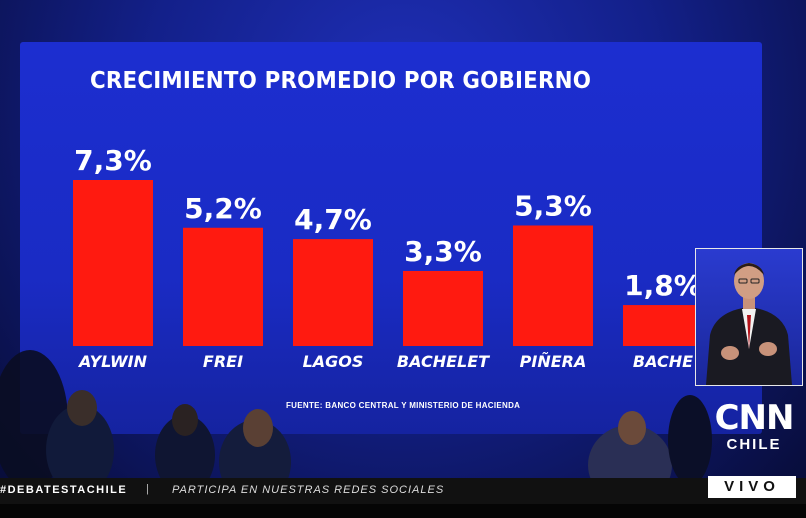 Image resolution: width=806 pixels, height=518 pixels. Describe the element at coordinates (752, 487) in the screenshot. I see `live-badge: VIVO` at that location.